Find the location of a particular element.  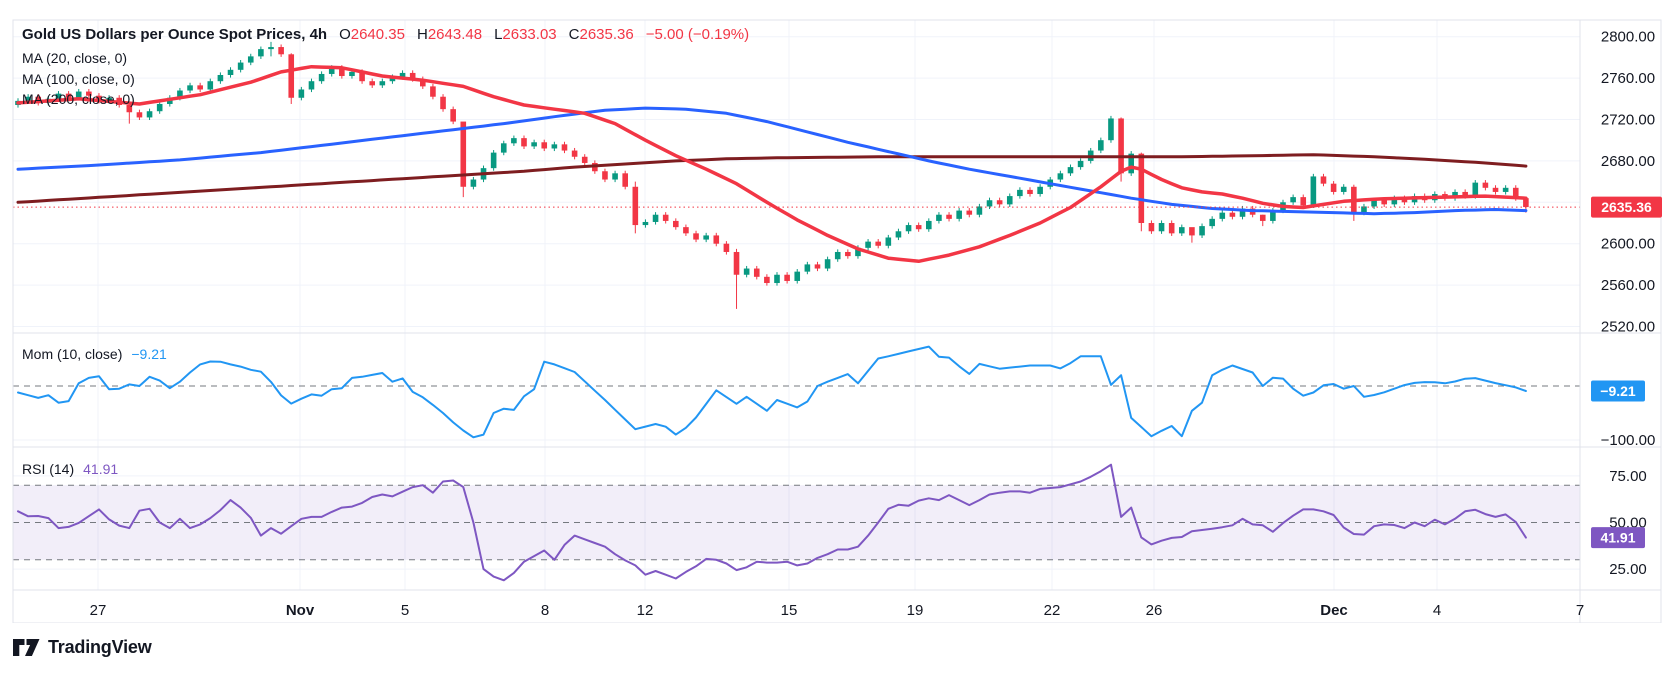

time-axis: 27 Nov 5 8 12 15 19 22 26 Dec 4 7 is located at coordinates (837, 610).